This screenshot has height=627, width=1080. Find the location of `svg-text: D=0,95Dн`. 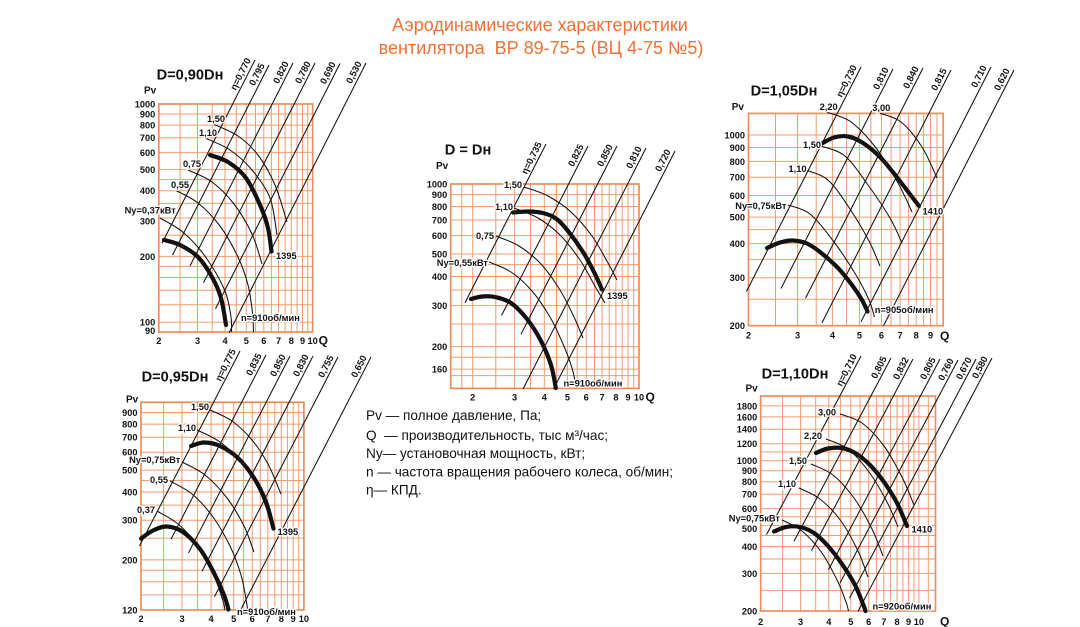

svg-text: D=0,95Dн is located at coordinates (175, 378).